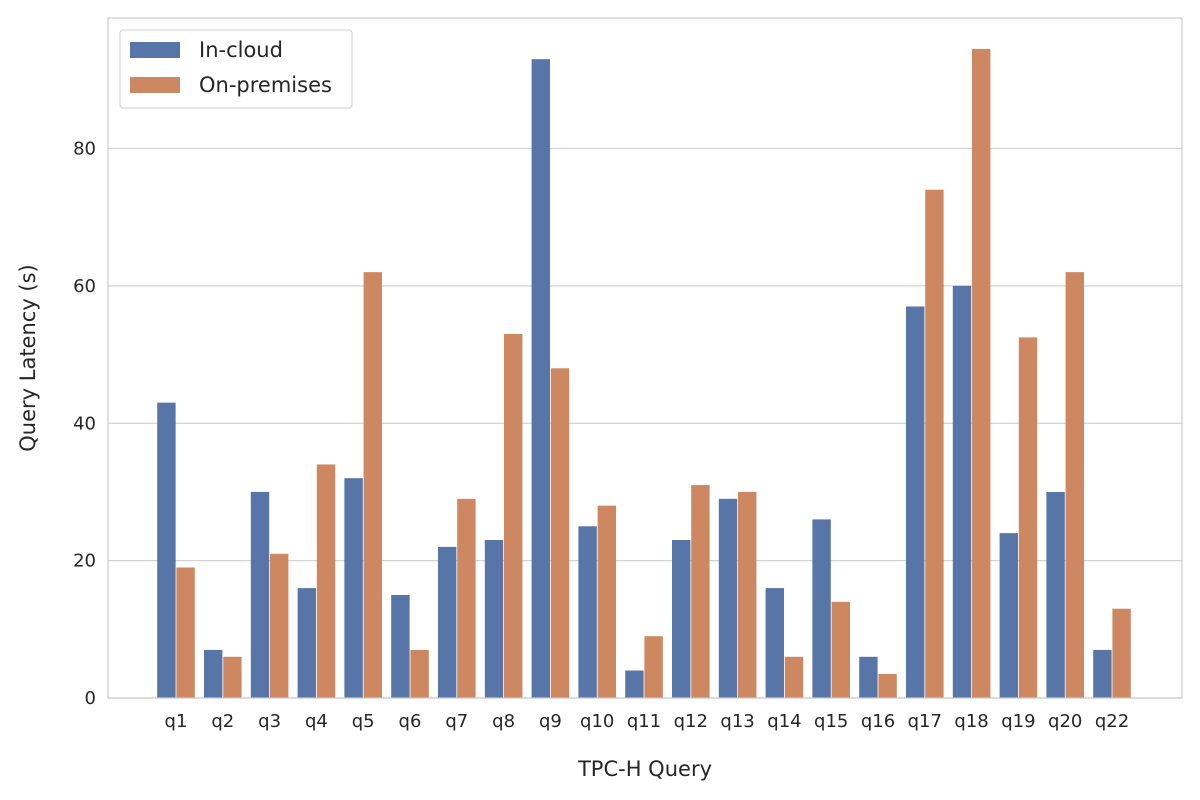  What do you see at coordinates (176, 721) in the screenshot?
I see `x-tick-label-q1: q1` at bounding box center [176, 721].